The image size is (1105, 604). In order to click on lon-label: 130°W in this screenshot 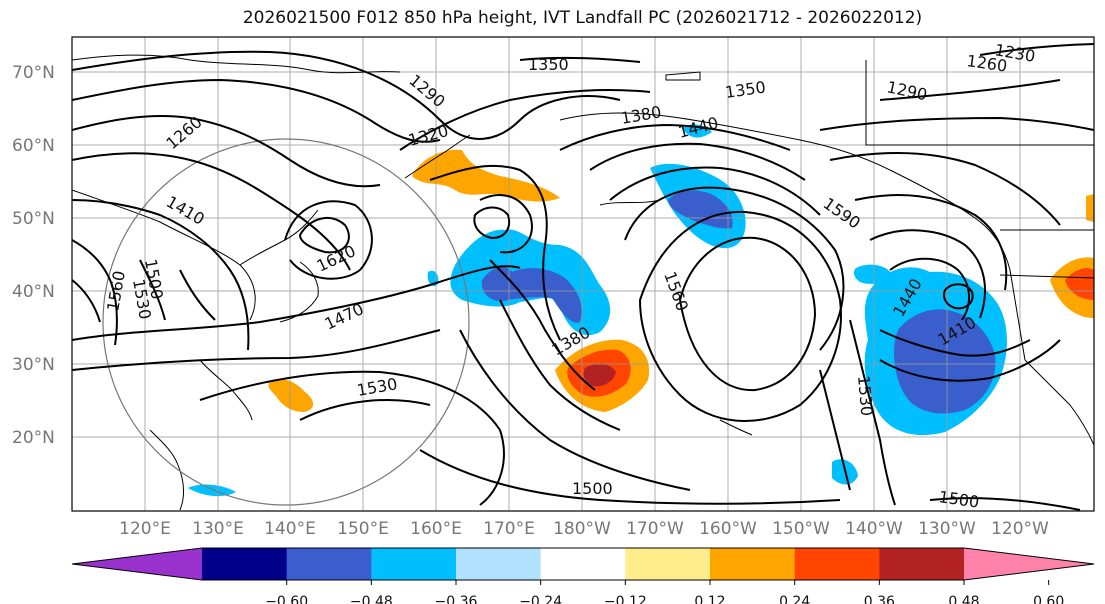, I will do `click(947, 529)`.